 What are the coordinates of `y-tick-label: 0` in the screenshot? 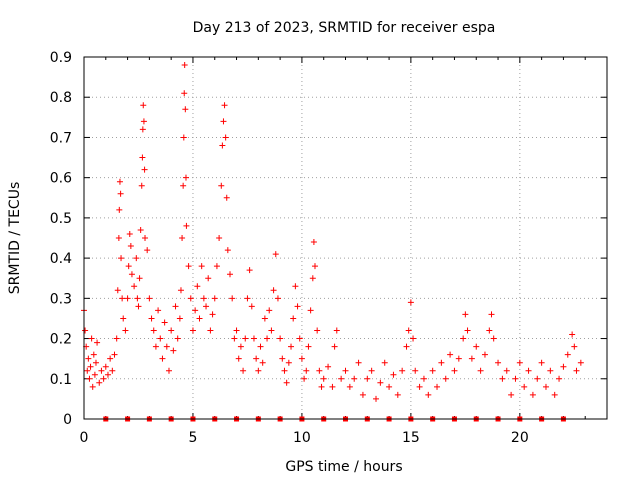 It's located at (67, 420).